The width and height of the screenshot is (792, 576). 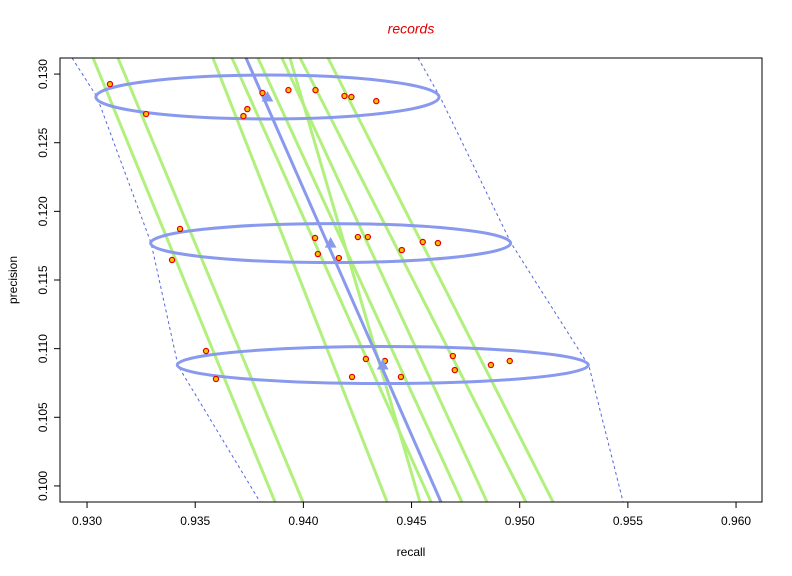 What do you see at coordinates (43, 417) in the screenshot?
I see `y-tick-label: 0.105` at bounding box center [43, 417].